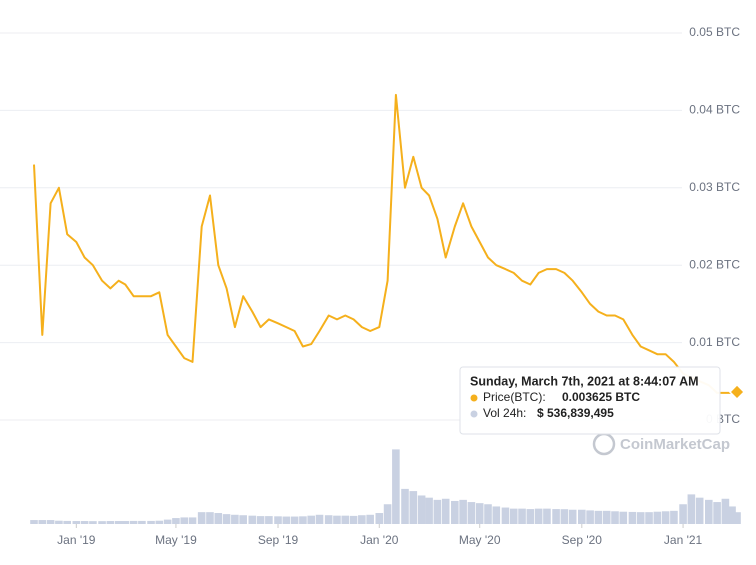 The image size is (756, 565). I want to click on y-tick-label: 0.04 BTC, so click(714, 110).